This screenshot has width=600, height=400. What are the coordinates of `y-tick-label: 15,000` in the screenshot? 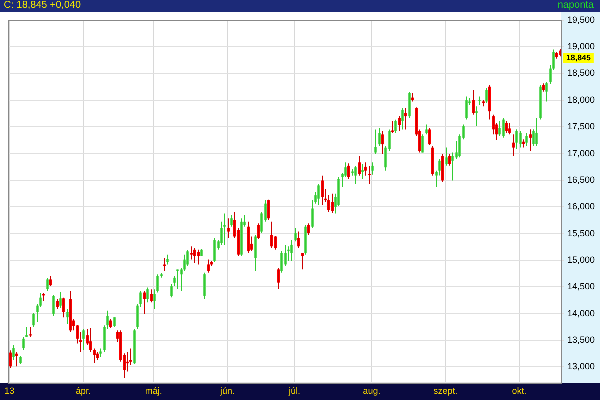 It's located at (581, 259).